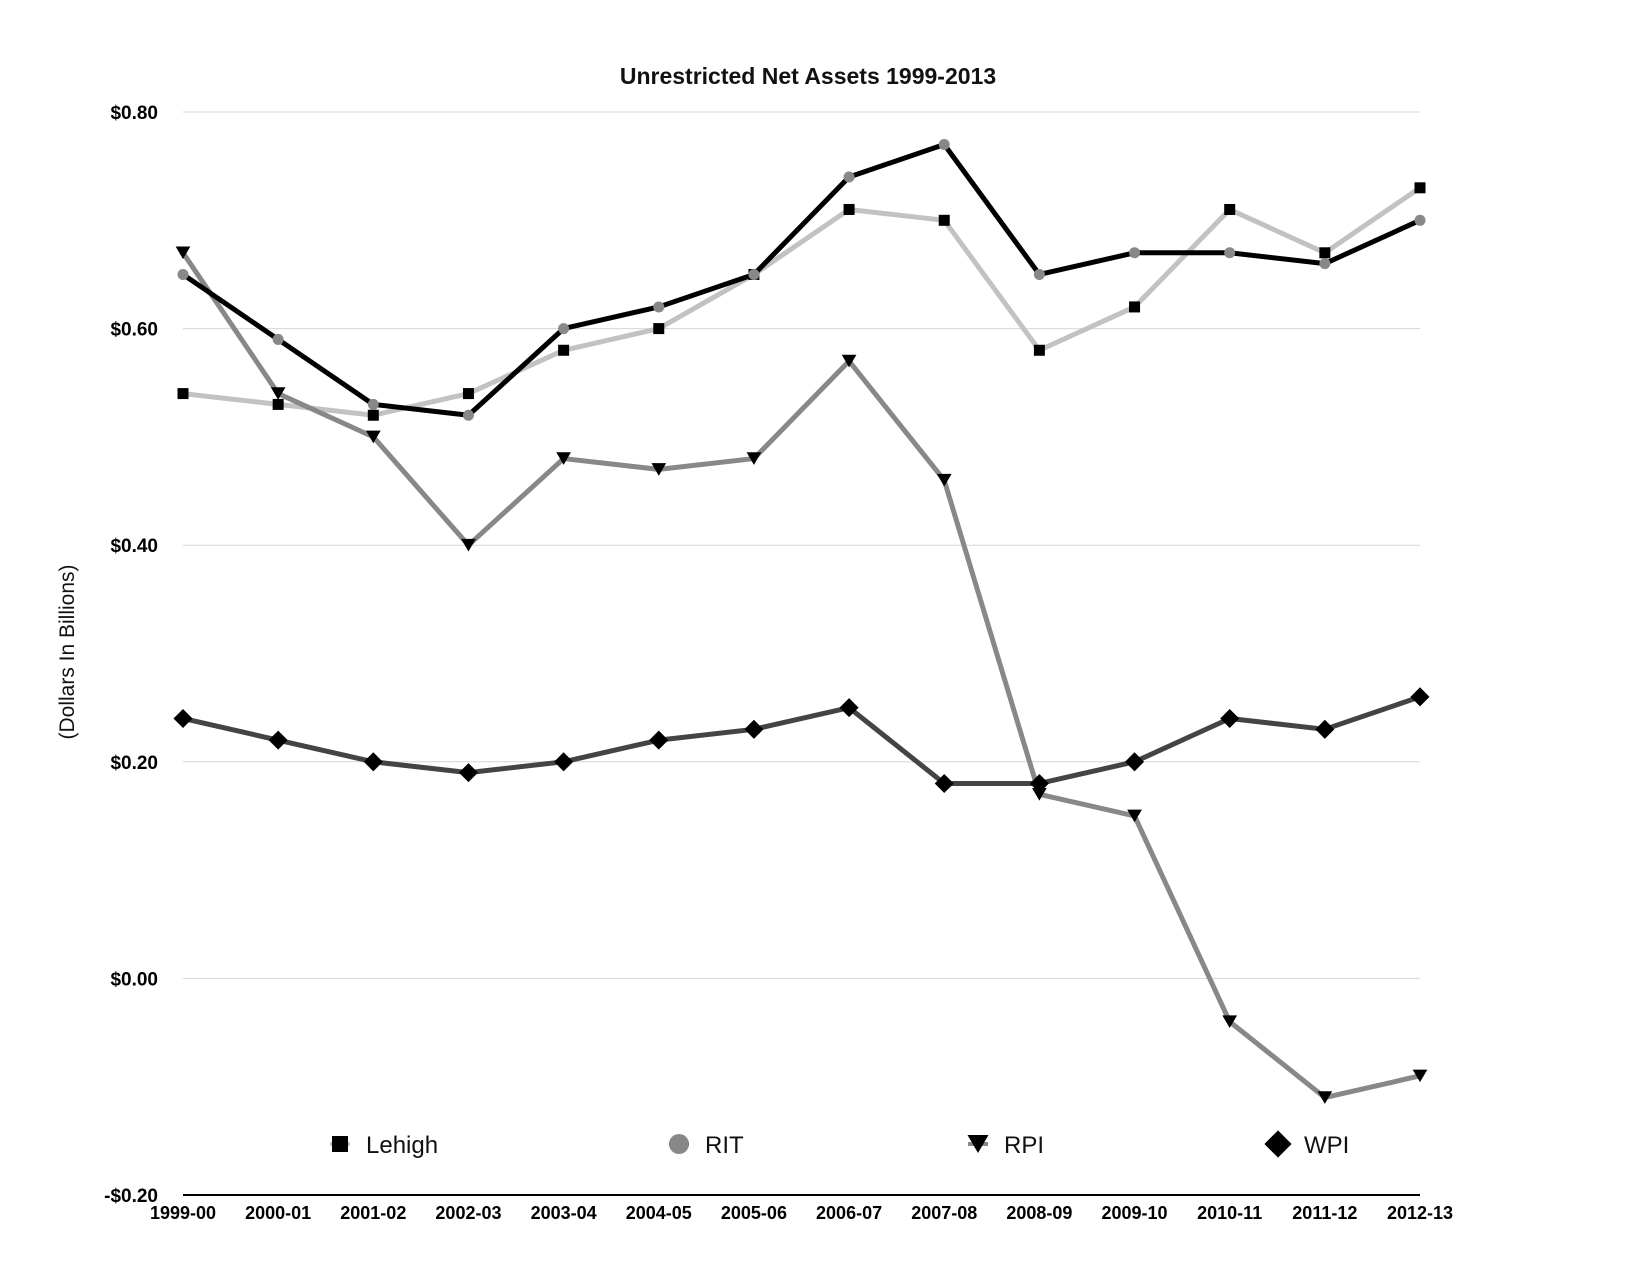  I want to click on legend-item-rit: RIT, so click(706, 1145).